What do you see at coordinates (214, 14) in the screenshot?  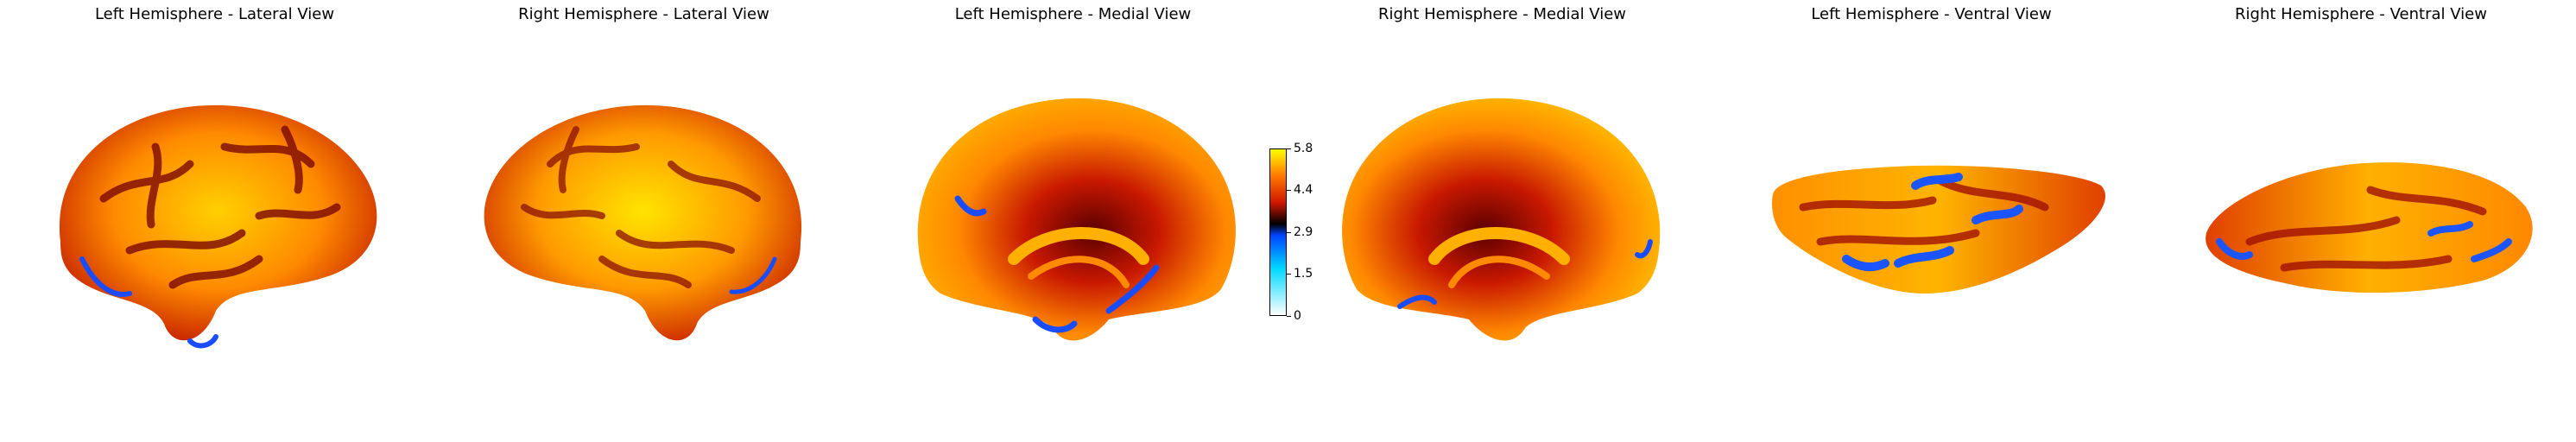 I see `panel-title: Left Hemisphere - Lateral View` at bounding box center [214, 14].